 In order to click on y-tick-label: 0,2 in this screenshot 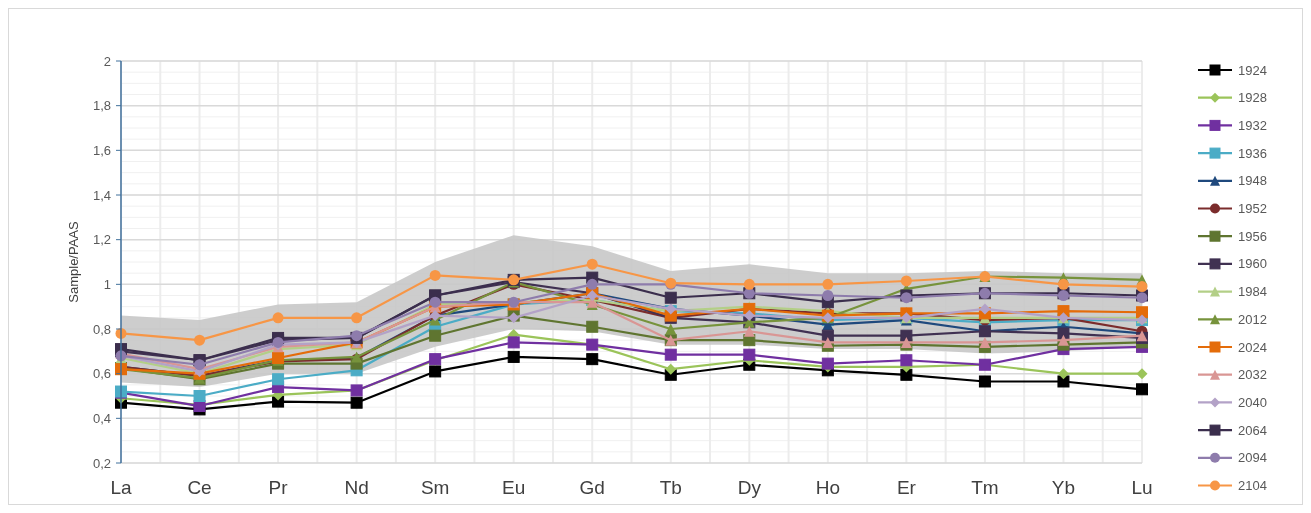, I will do `click(101, 463)`.